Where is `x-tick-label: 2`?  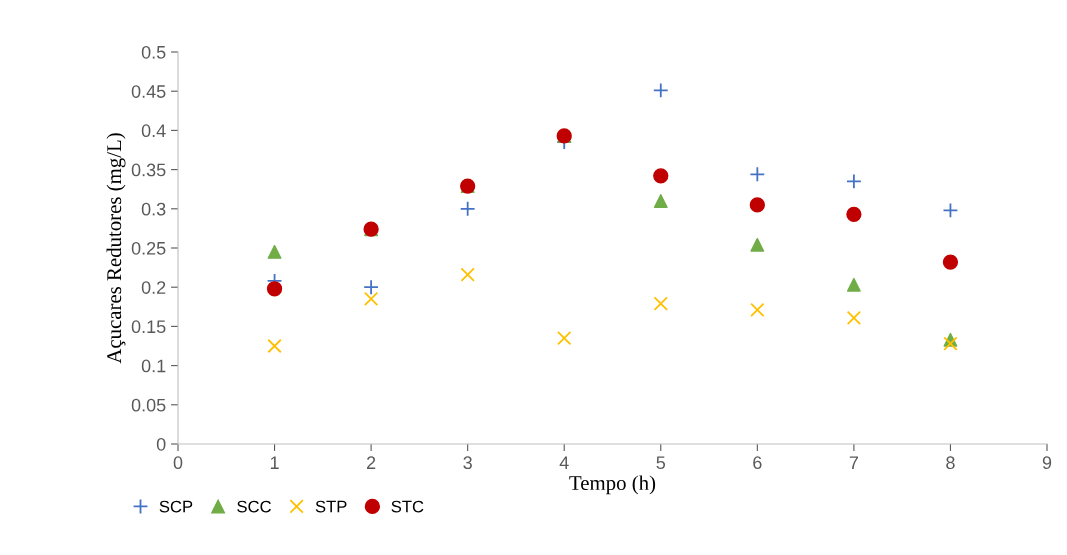 x-tick-label: 2 is located at coordinates (371, 462).